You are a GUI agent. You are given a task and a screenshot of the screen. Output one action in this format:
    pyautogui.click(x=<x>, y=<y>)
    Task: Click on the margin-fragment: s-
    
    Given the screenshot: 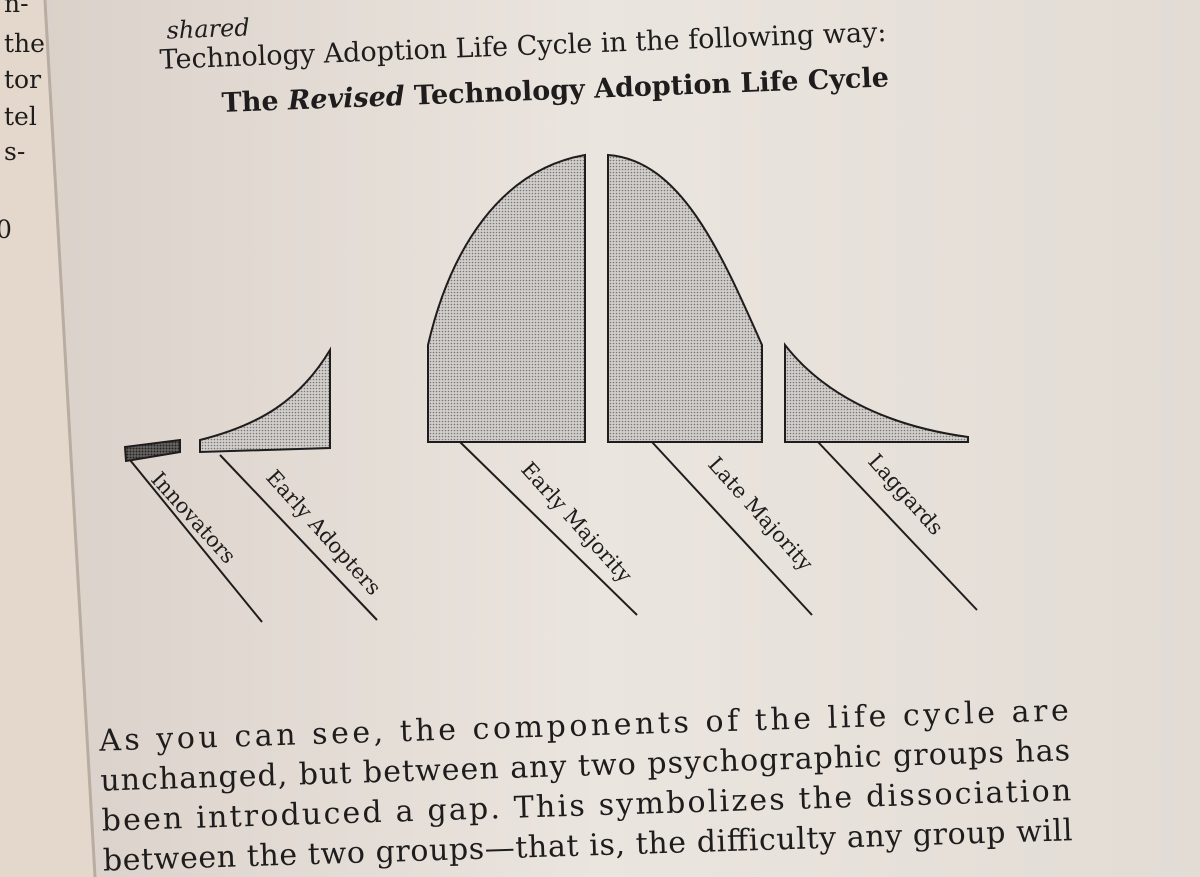 What is the action you would take?
    pyautogui.click(x=14, y=151)
    